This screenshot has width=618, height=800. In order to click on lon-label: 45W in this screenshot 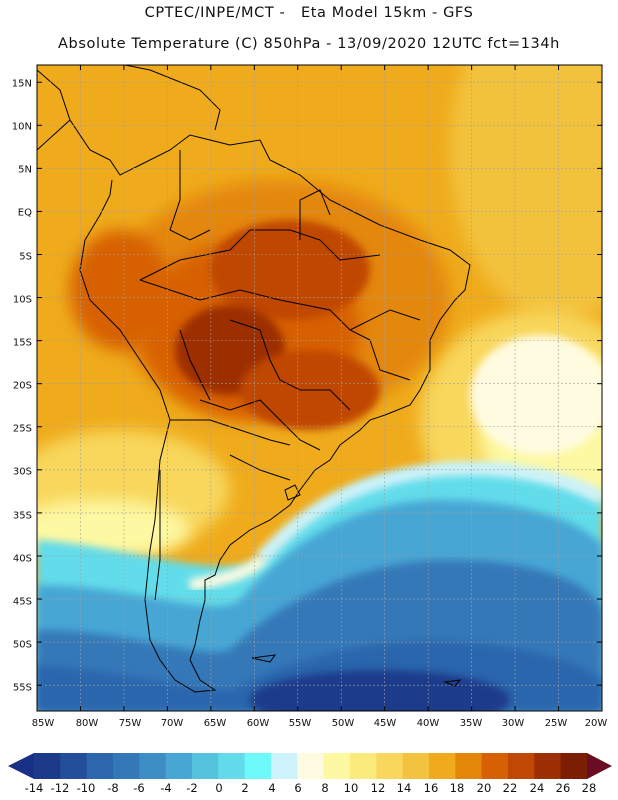, I will do `click(385, 723)`.